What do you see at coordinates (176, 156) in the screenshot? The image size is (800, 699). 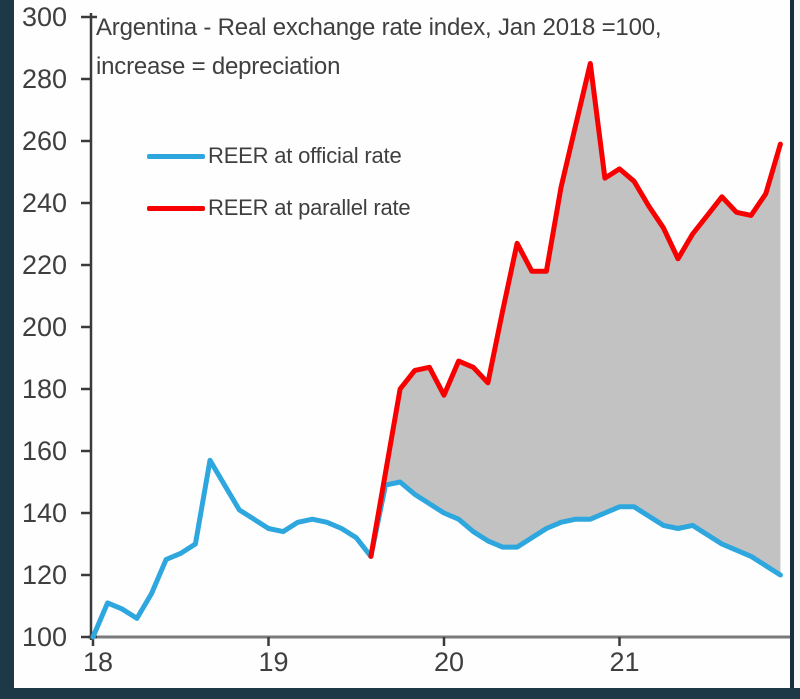 I see `official-rate-line-swatch` at bounding box center [176, 156].